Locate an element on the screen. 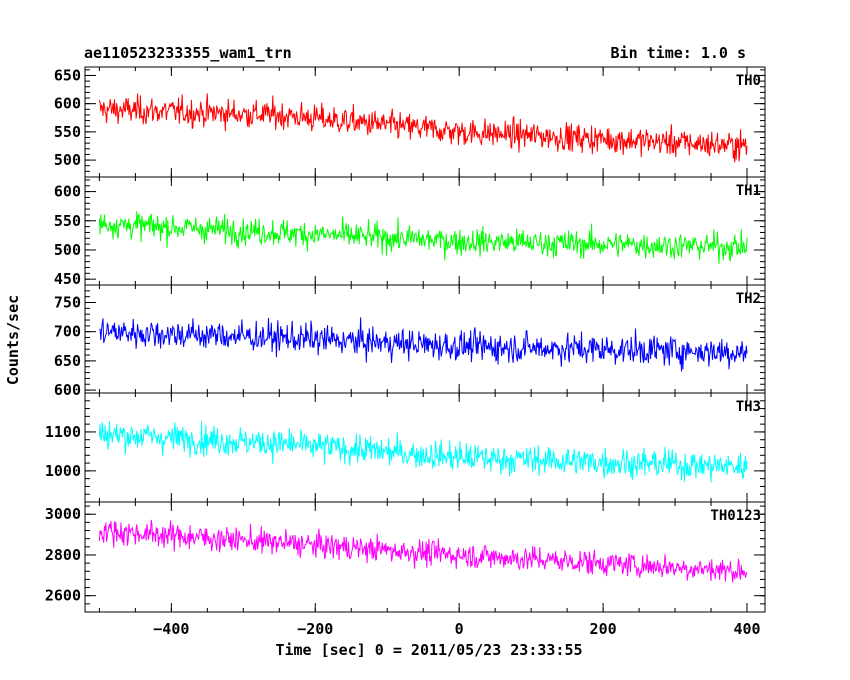 This screenshot has width=850, height=680. series-line-th2 is located at coordinates (423, 344).